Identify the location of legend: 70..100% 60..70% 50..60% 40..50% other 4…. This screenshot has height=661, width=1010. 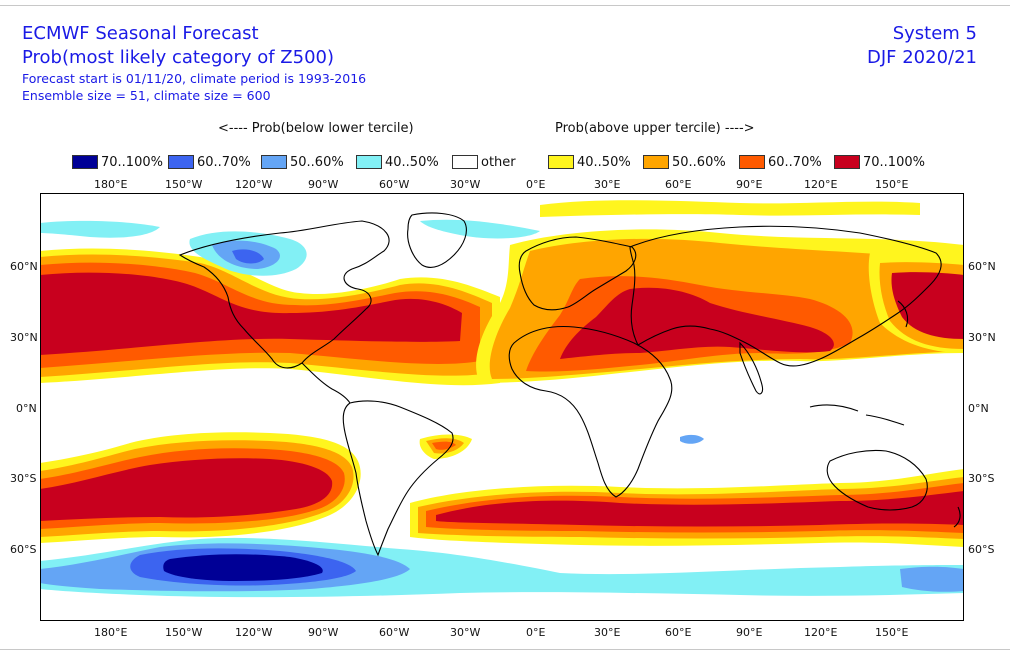
(505, 163).